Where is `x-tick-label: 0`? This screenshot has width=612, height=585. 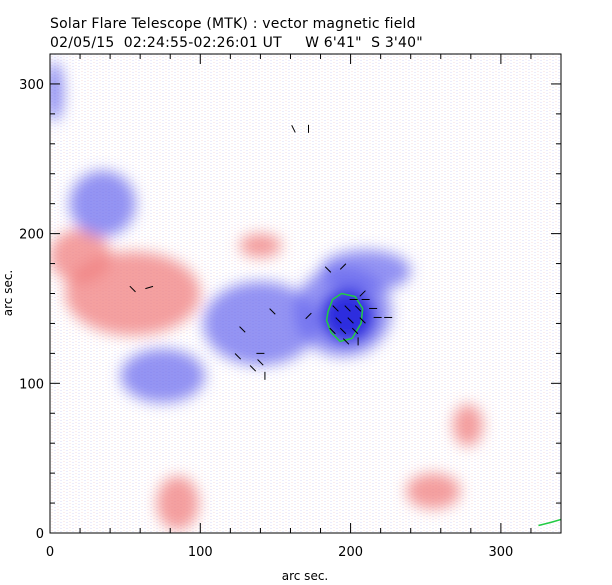 x-tick-label: 0 is located at coordinates (50, 552).